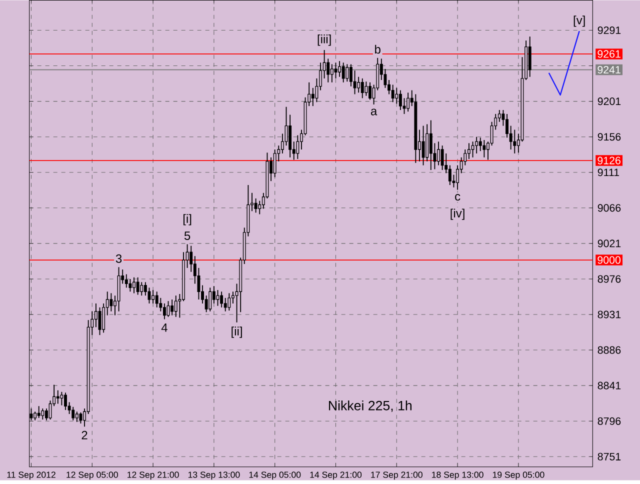 This screenshot has width=640, height=484. Describe the element at coordinates (153, 476) in the screenshot. I see `x-tick-label: 12 Sep 21:00` at that location.